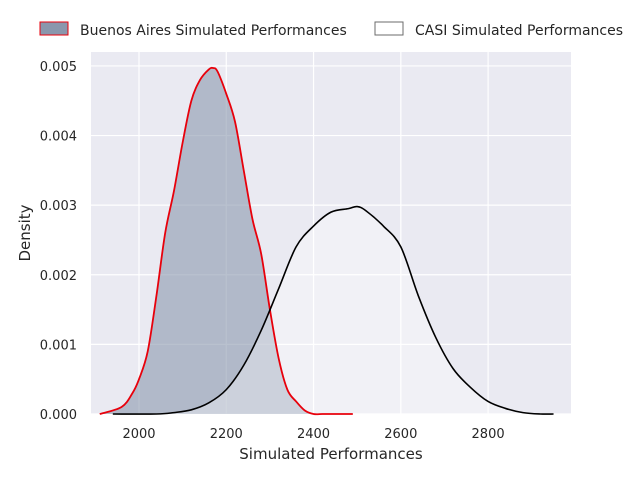 This screenshot has height=480, width=640. Describe the element at coordinates (58, 137) in the screenshot. I see `y-tick-label: 0.004` at that location.